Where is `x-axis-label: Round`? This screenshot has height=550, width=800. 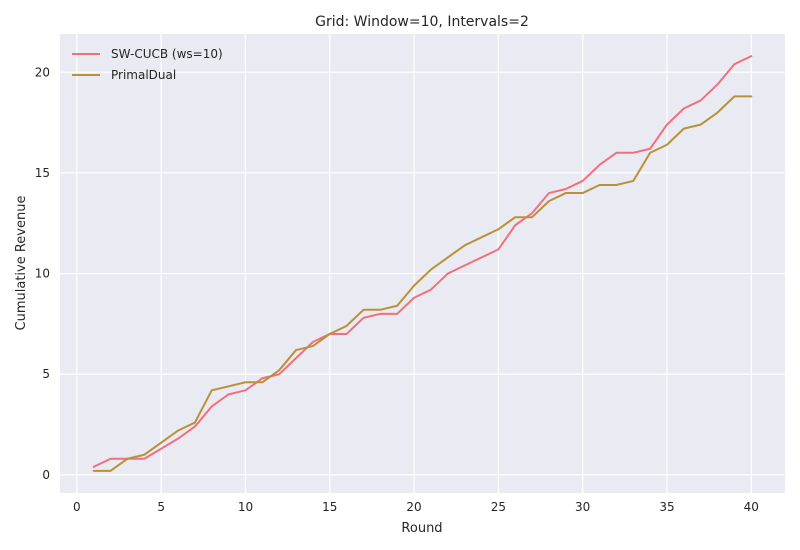 x-axis-label: Round is located at coordinates (421, 528).